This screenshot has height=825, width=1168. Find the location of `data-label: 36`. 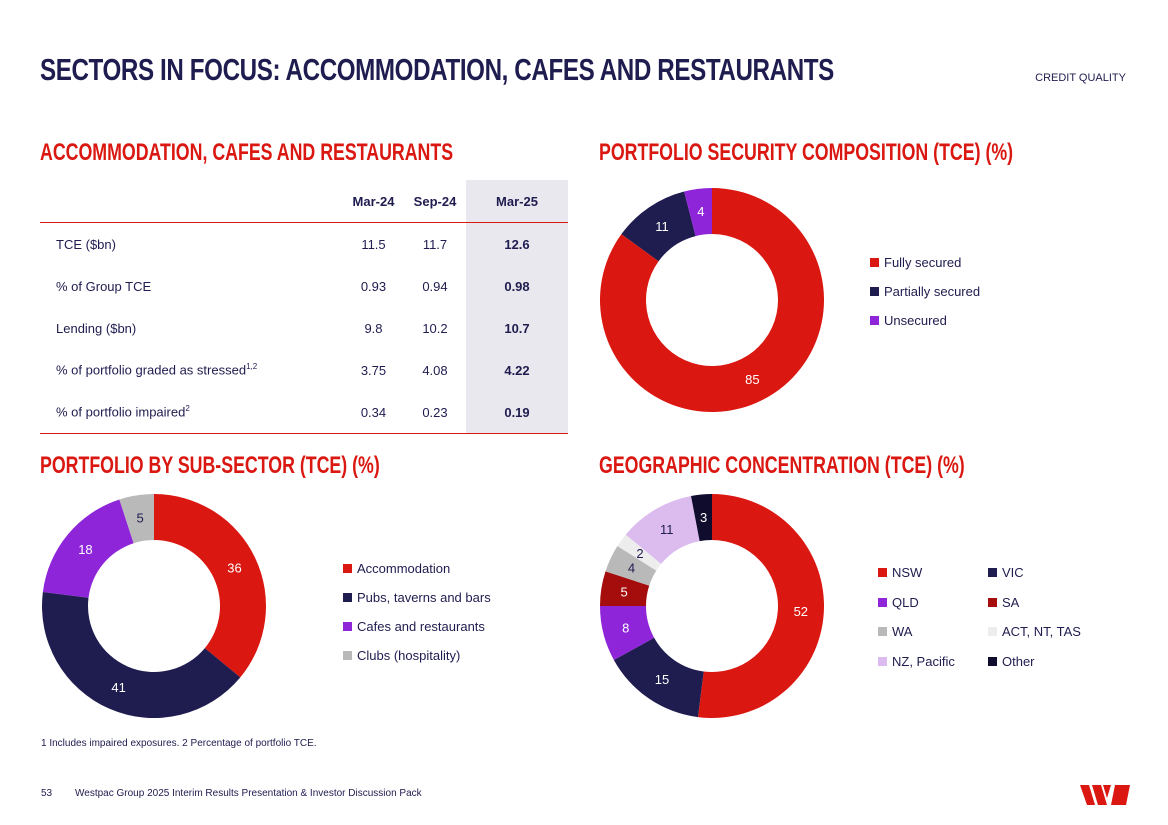

data-label: 36 is located at coordinates (234, 568).